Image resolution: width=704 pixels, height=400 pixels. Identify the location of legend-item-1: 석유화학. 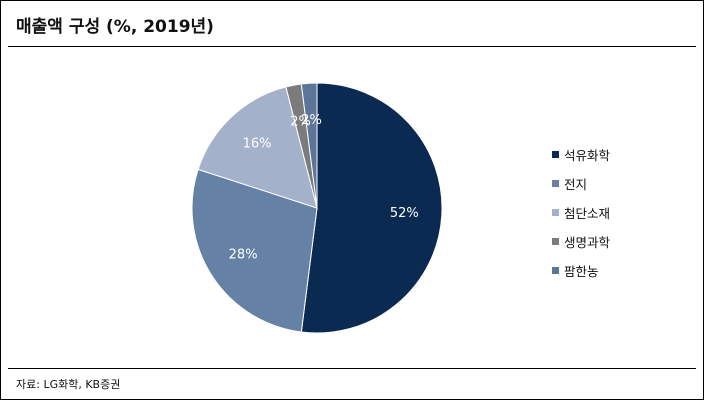
(581, 154).